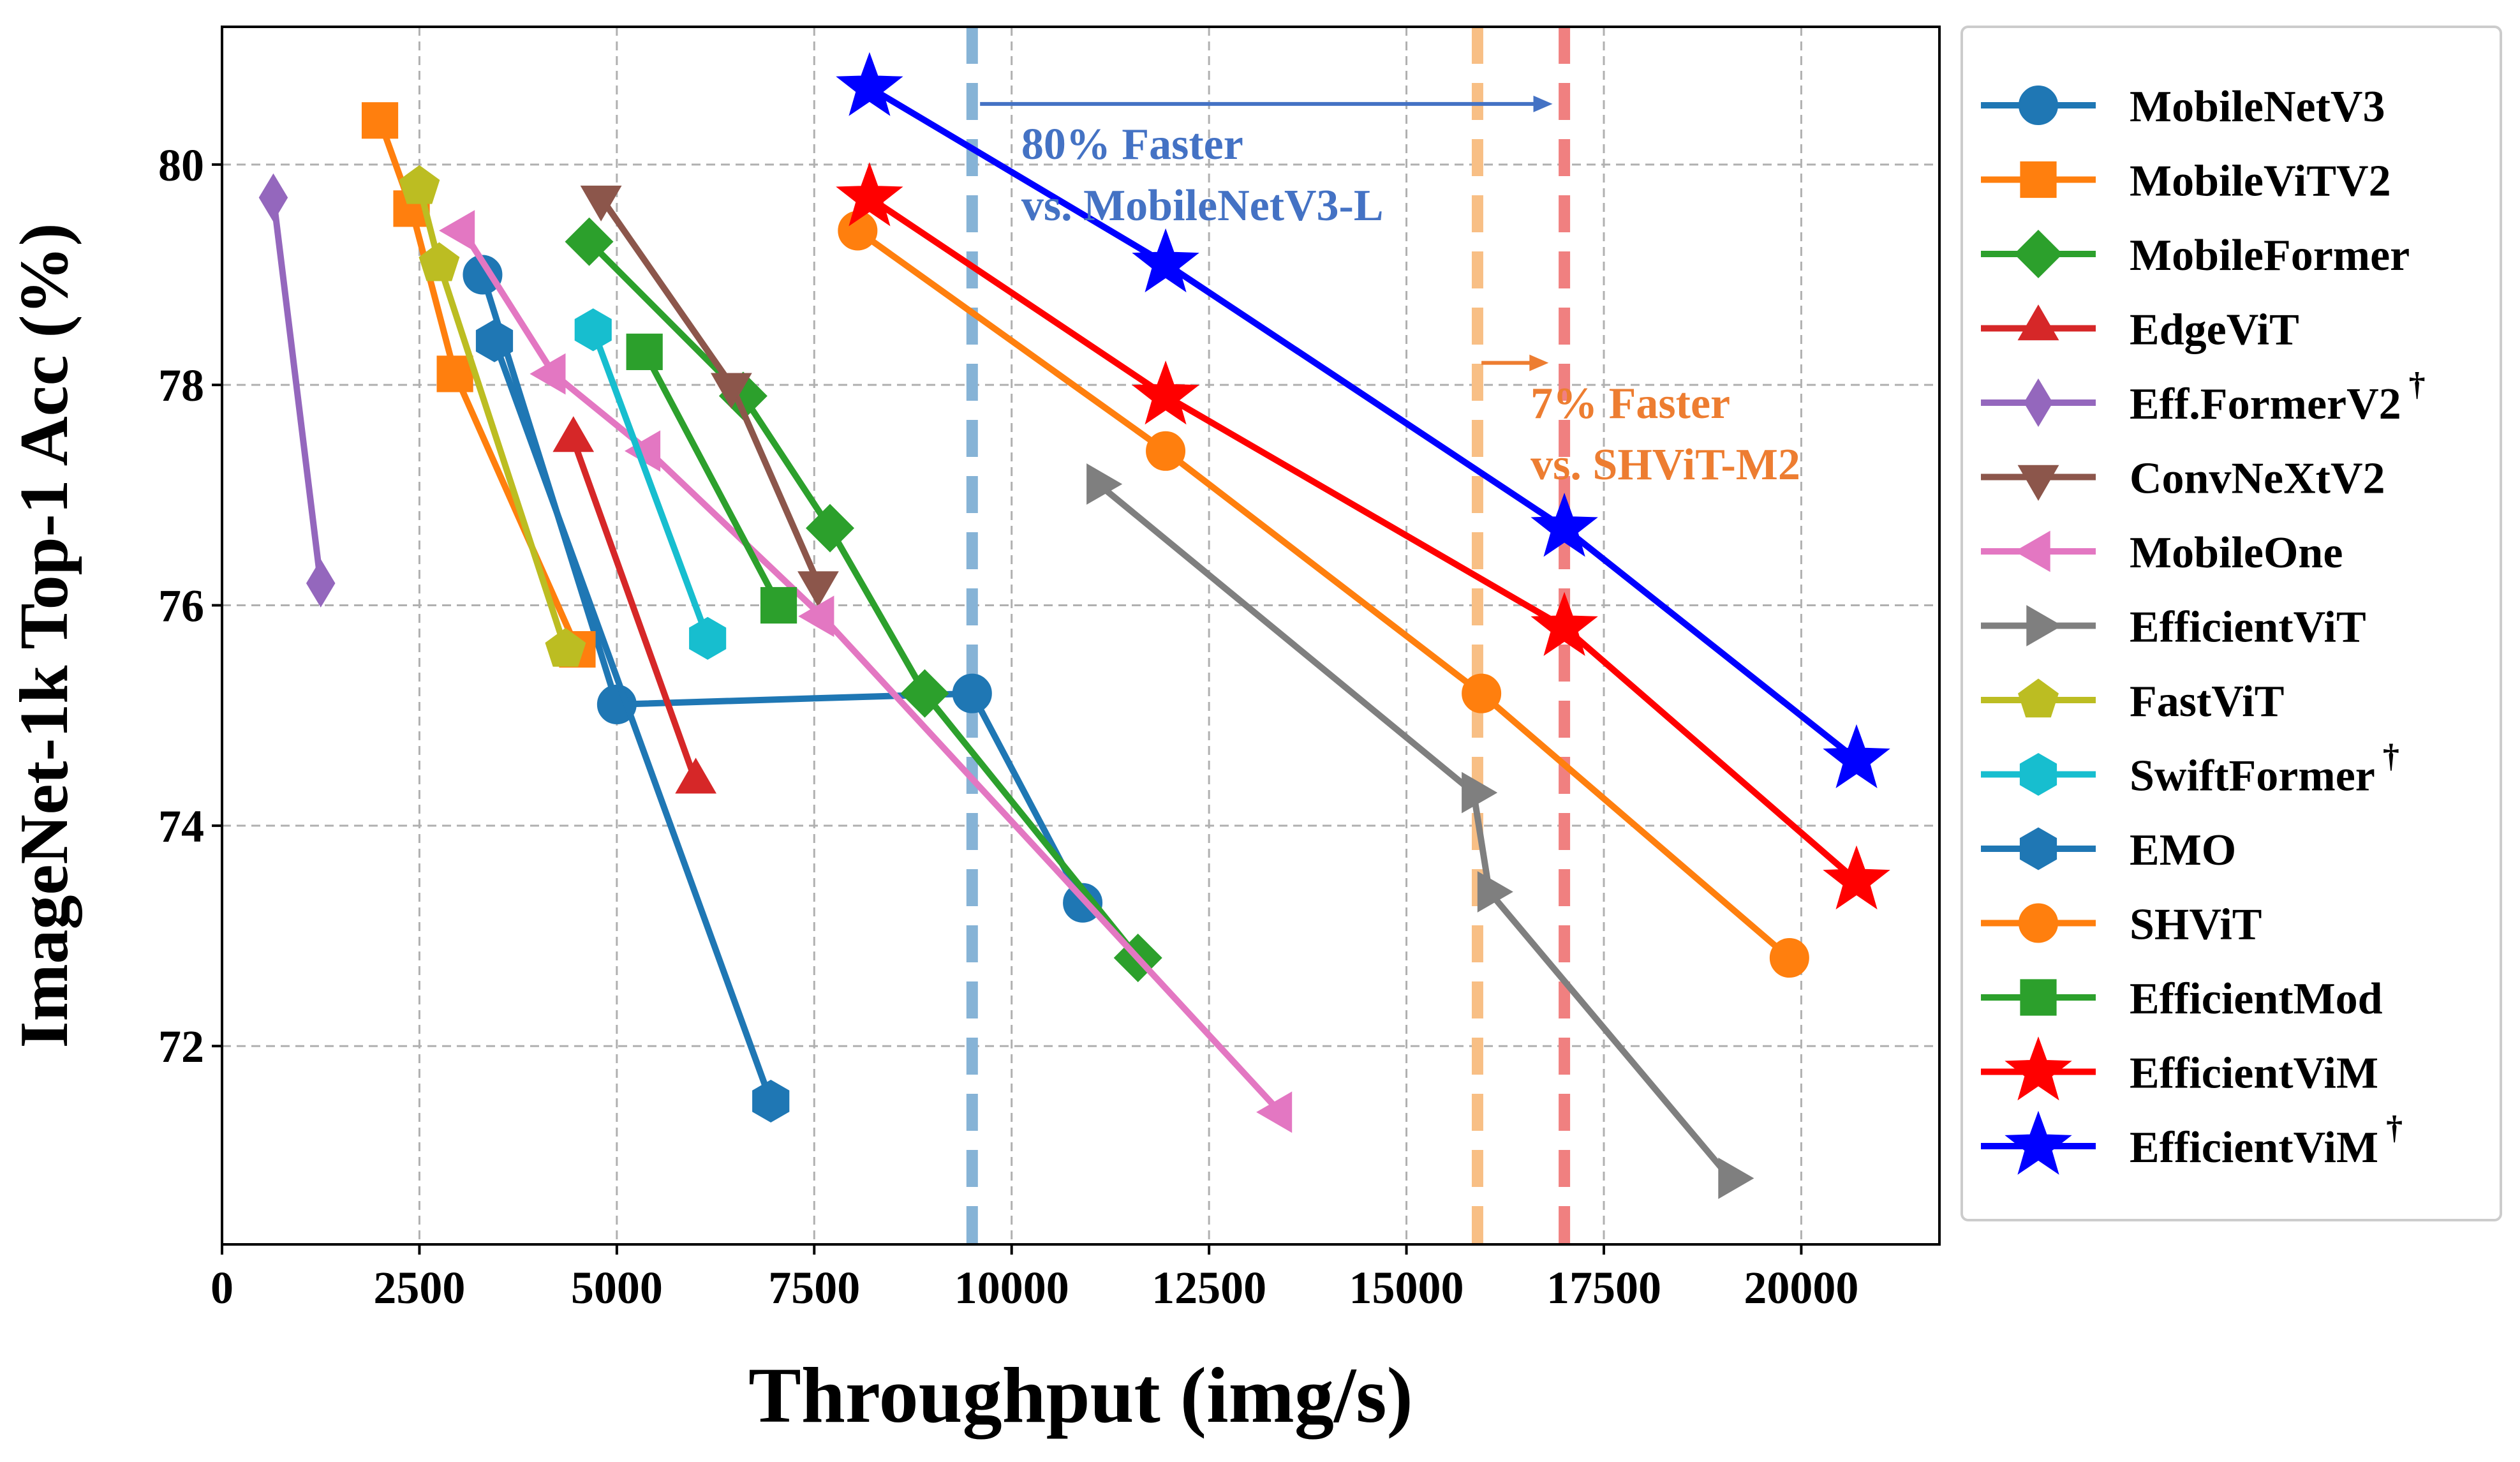  Describe the element at coordinates (222, 1287) in the screenshot. I see `x-tick-label: 0` at that location.